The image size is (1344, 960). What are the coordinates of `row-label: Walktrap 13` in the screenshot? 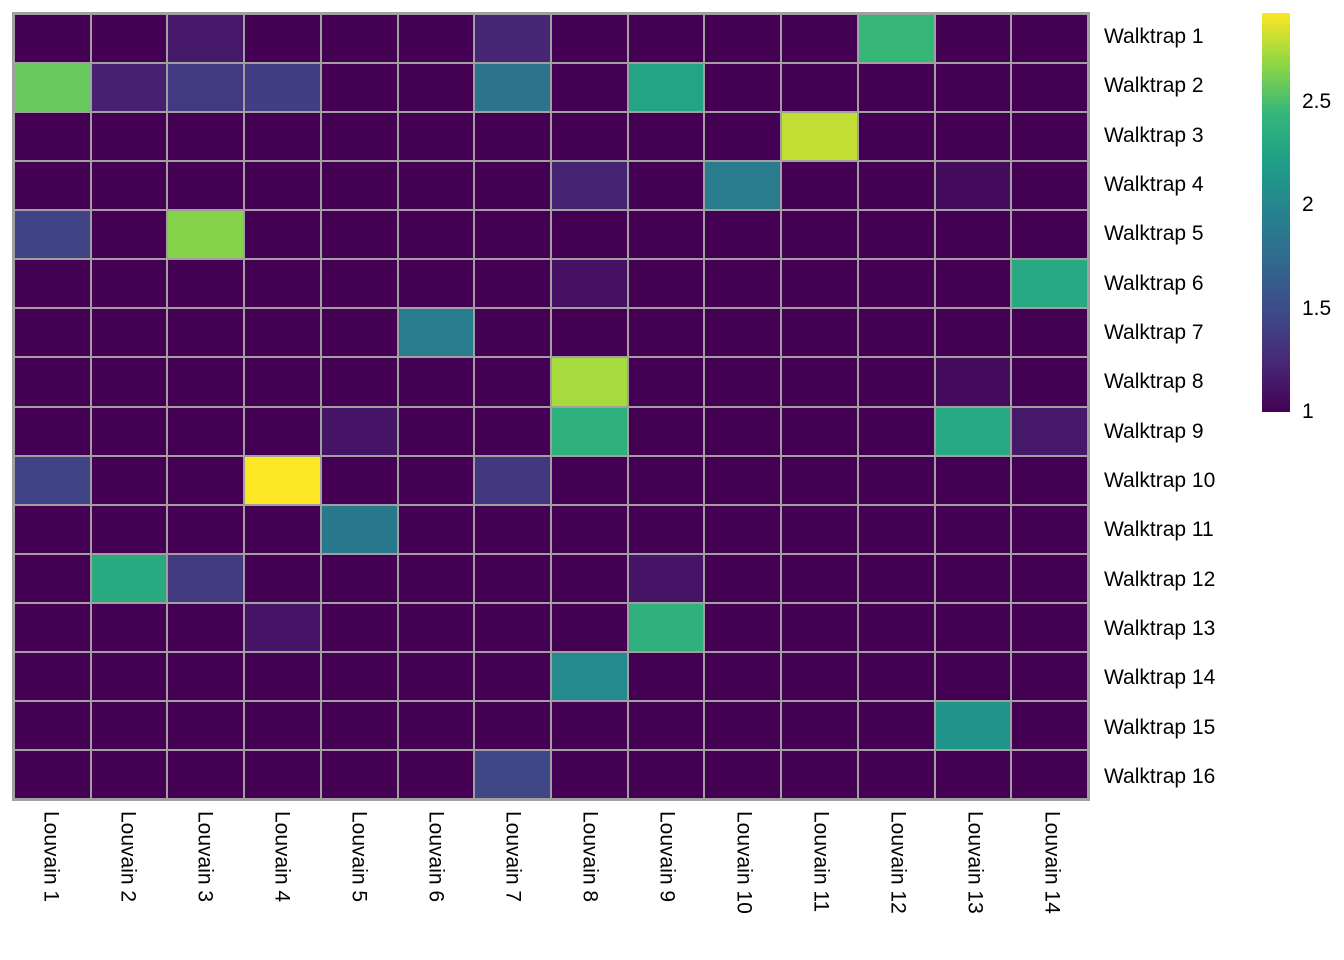 It's located at (1160, 628).